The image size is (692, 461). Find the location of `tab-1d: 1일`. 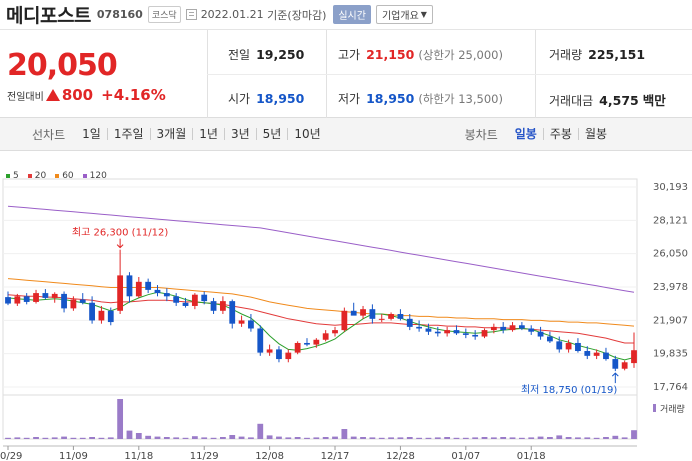

tab-1d: 1일 is located at coordinates (91, 134).